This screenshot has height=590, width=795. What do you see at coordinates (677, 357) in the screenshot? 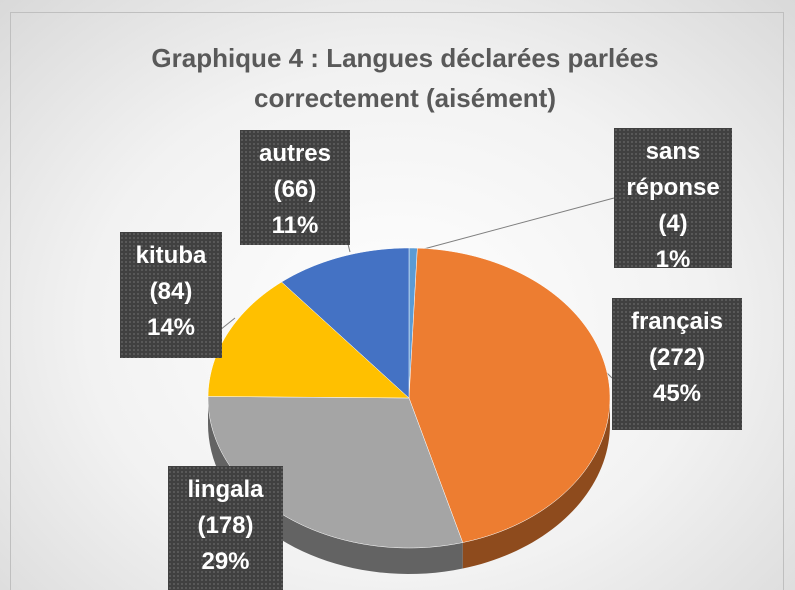
I see `label-value: (272)` at bounding box center [677, 357].